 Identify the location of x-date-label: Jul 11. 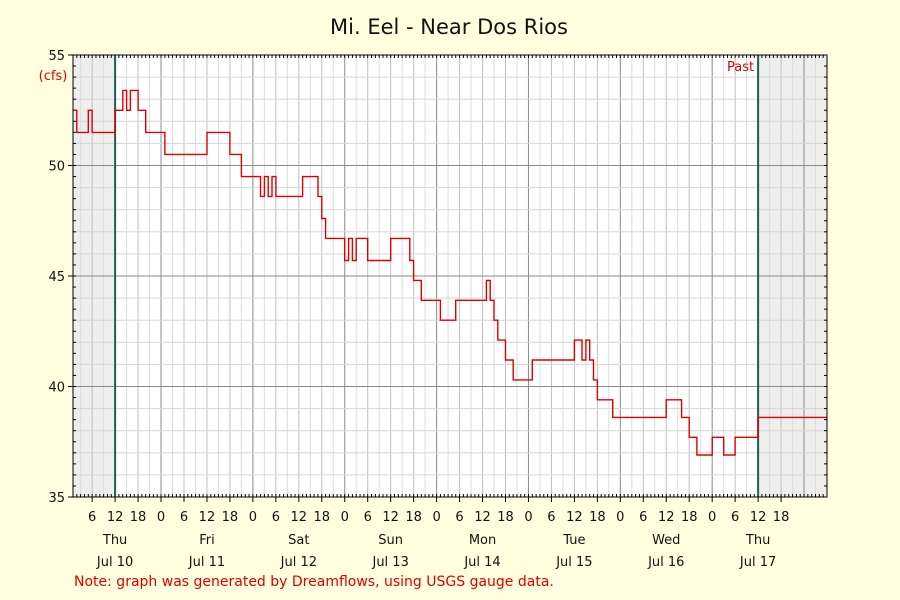
(206, 562).